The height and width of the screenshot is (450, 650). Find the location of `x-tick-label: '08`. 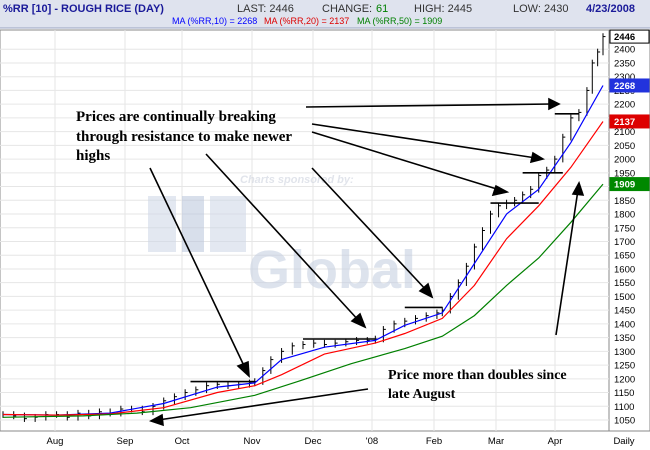

x-tick-label: '08 is located at coordinates (372, 441).